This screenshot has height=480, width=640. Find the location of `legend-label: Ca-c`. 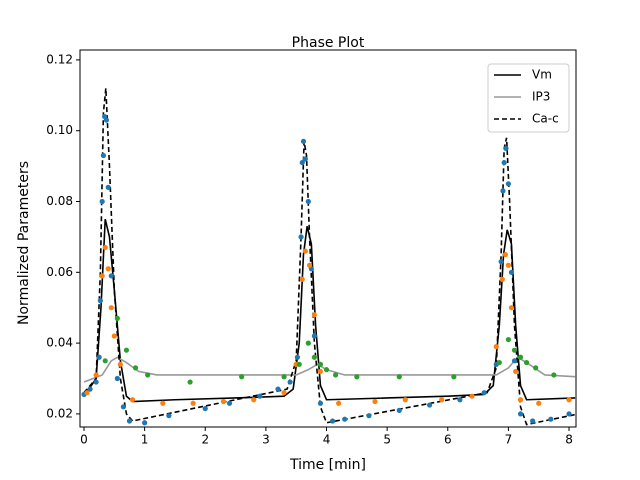

legend-label: Ca-c is located at coordinates (545, 119).